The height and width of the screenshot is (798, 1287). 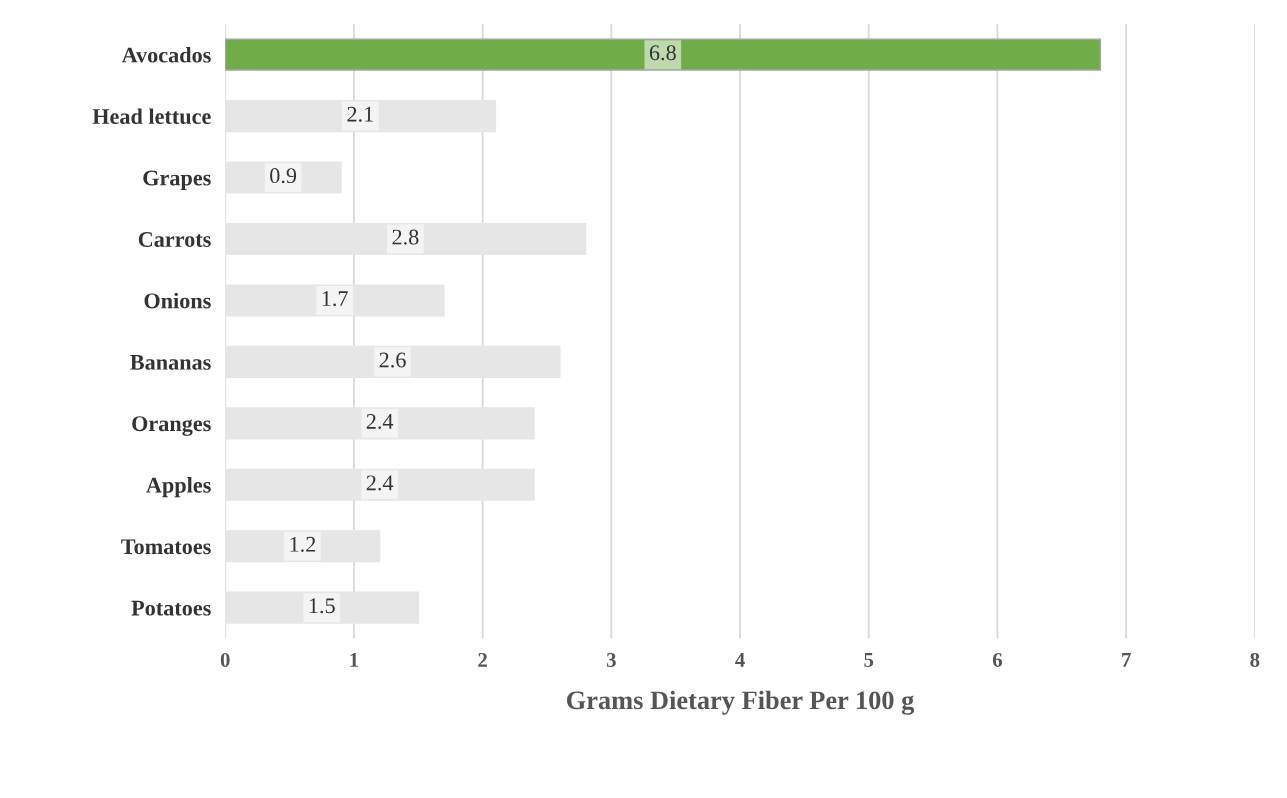 I want to click on x-tick-label: 3, so click(x=611, y=659).